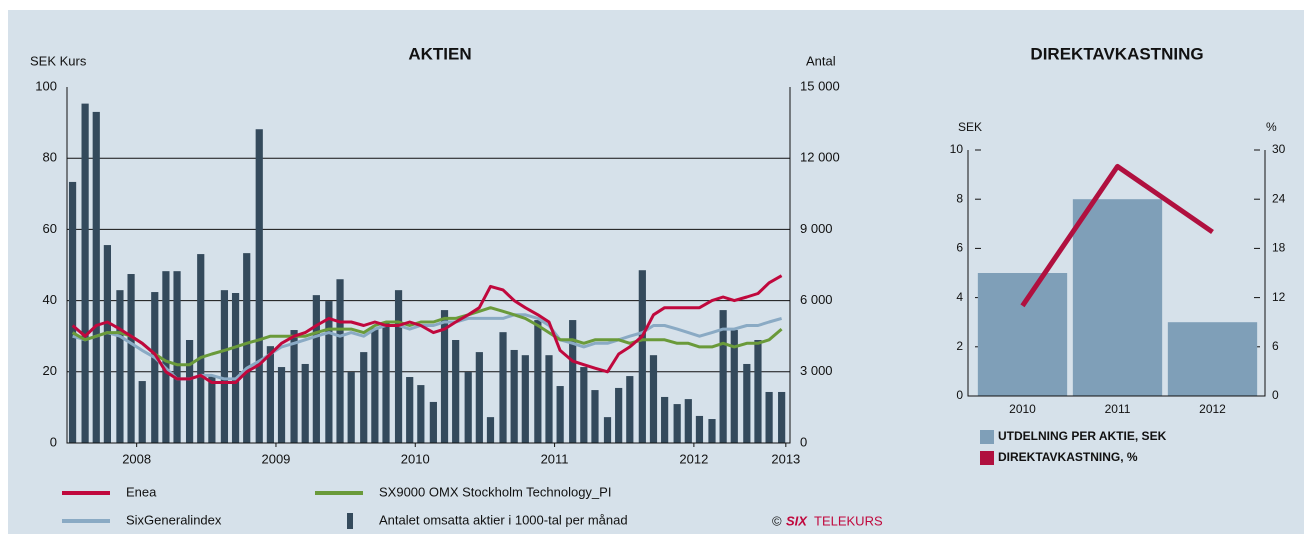  I want to click on chart-title: DIREKTAVKASTNING, so click(1116, 53).